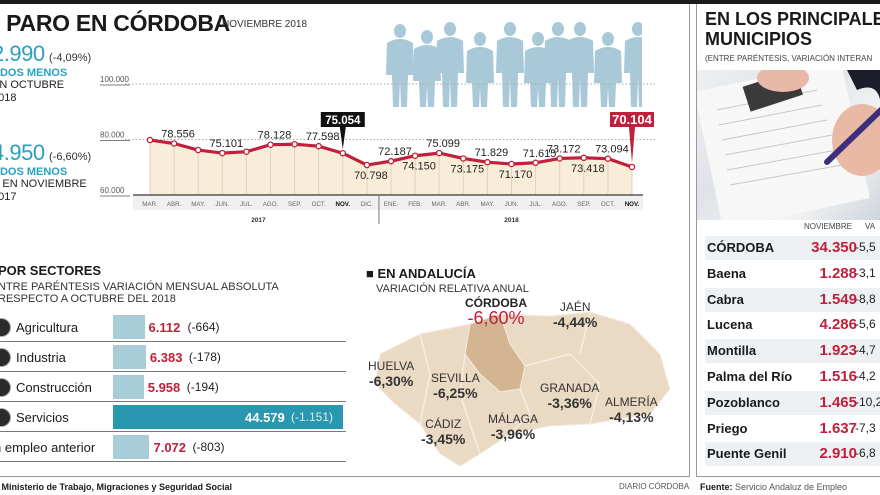 The image size is (880, 495). I want to click on map-borders, so click(510, 383).